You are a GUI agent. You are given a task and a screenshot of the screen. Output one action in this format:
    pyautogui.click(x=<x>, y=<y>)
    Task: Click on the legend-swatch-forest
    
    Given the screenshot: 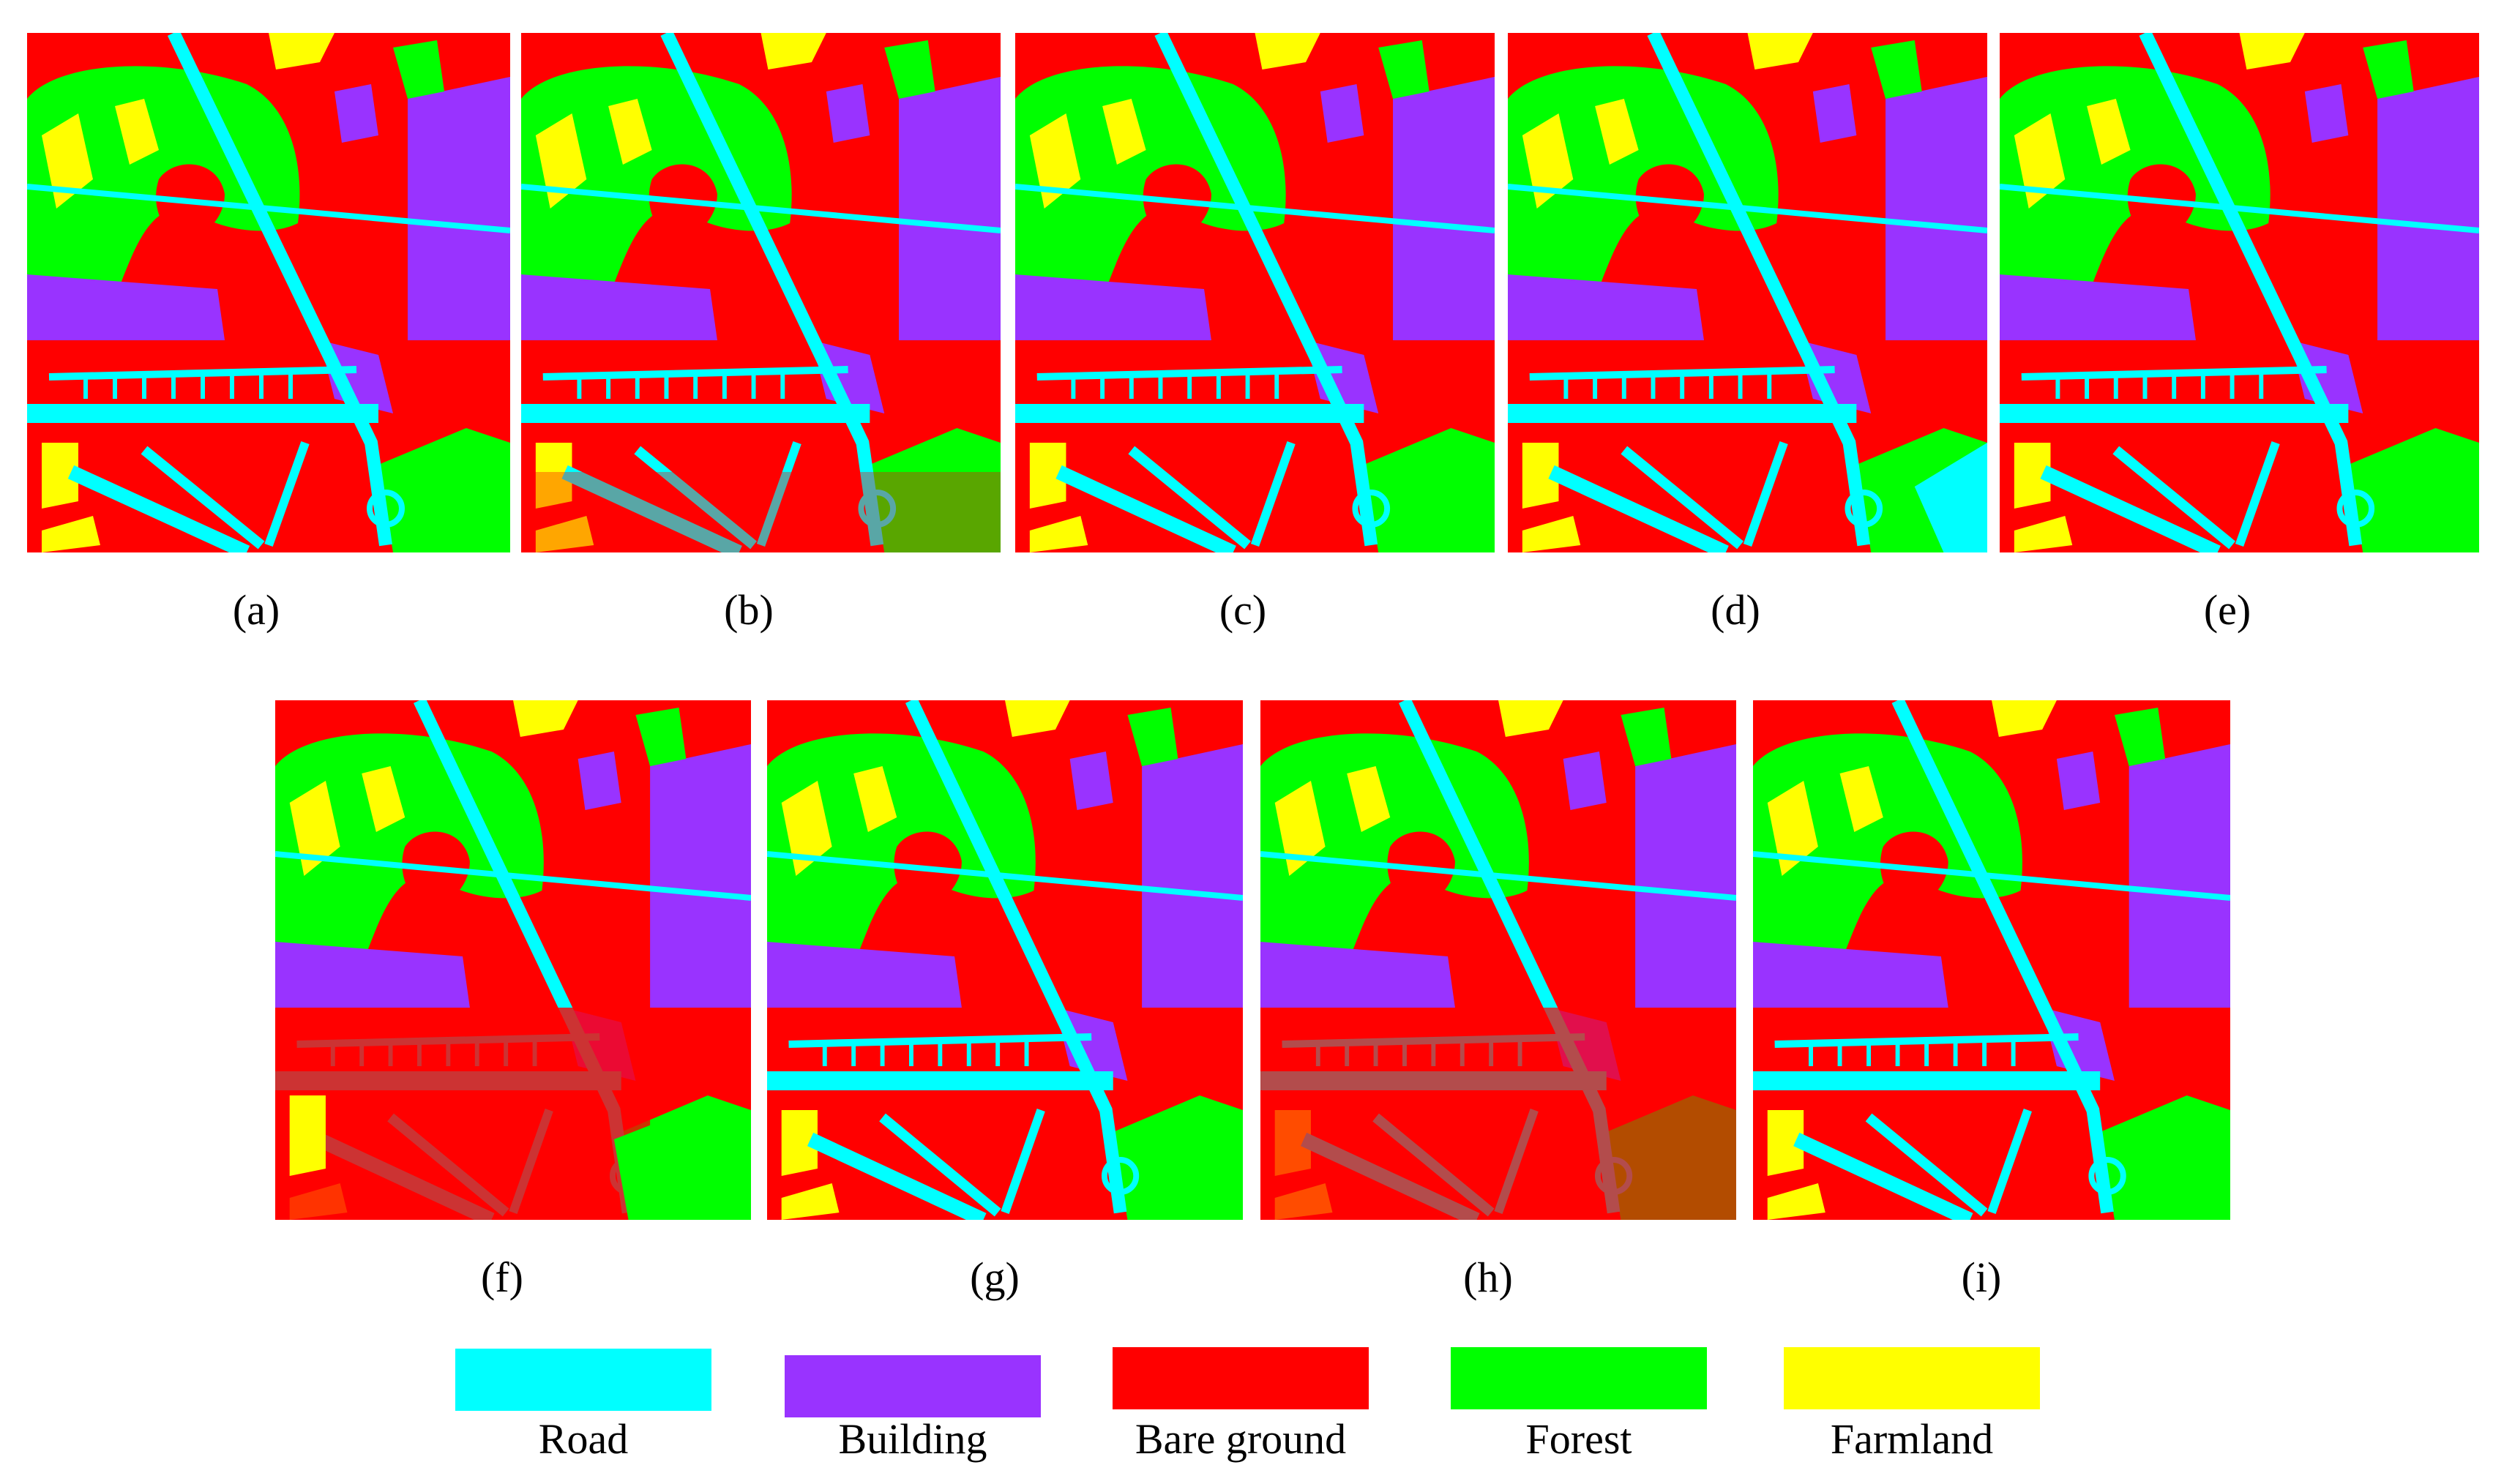 What is the action you would take?
    pyautogui.click(x=1579, y=1378)
    